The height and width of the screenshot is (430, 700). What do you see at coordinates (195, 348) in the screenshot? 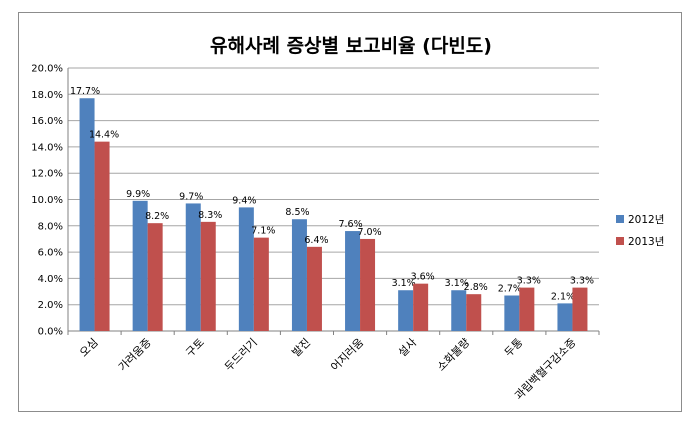
I see `category-label: 구토` at bounding box center [195, 348].